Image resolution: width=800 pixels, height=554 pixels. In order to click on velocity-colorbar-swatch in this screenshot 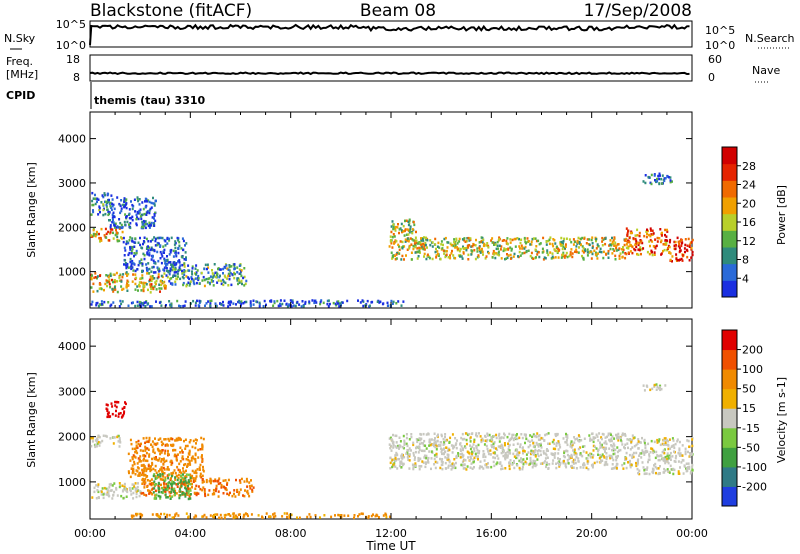, I will do `click(729, 476)`.